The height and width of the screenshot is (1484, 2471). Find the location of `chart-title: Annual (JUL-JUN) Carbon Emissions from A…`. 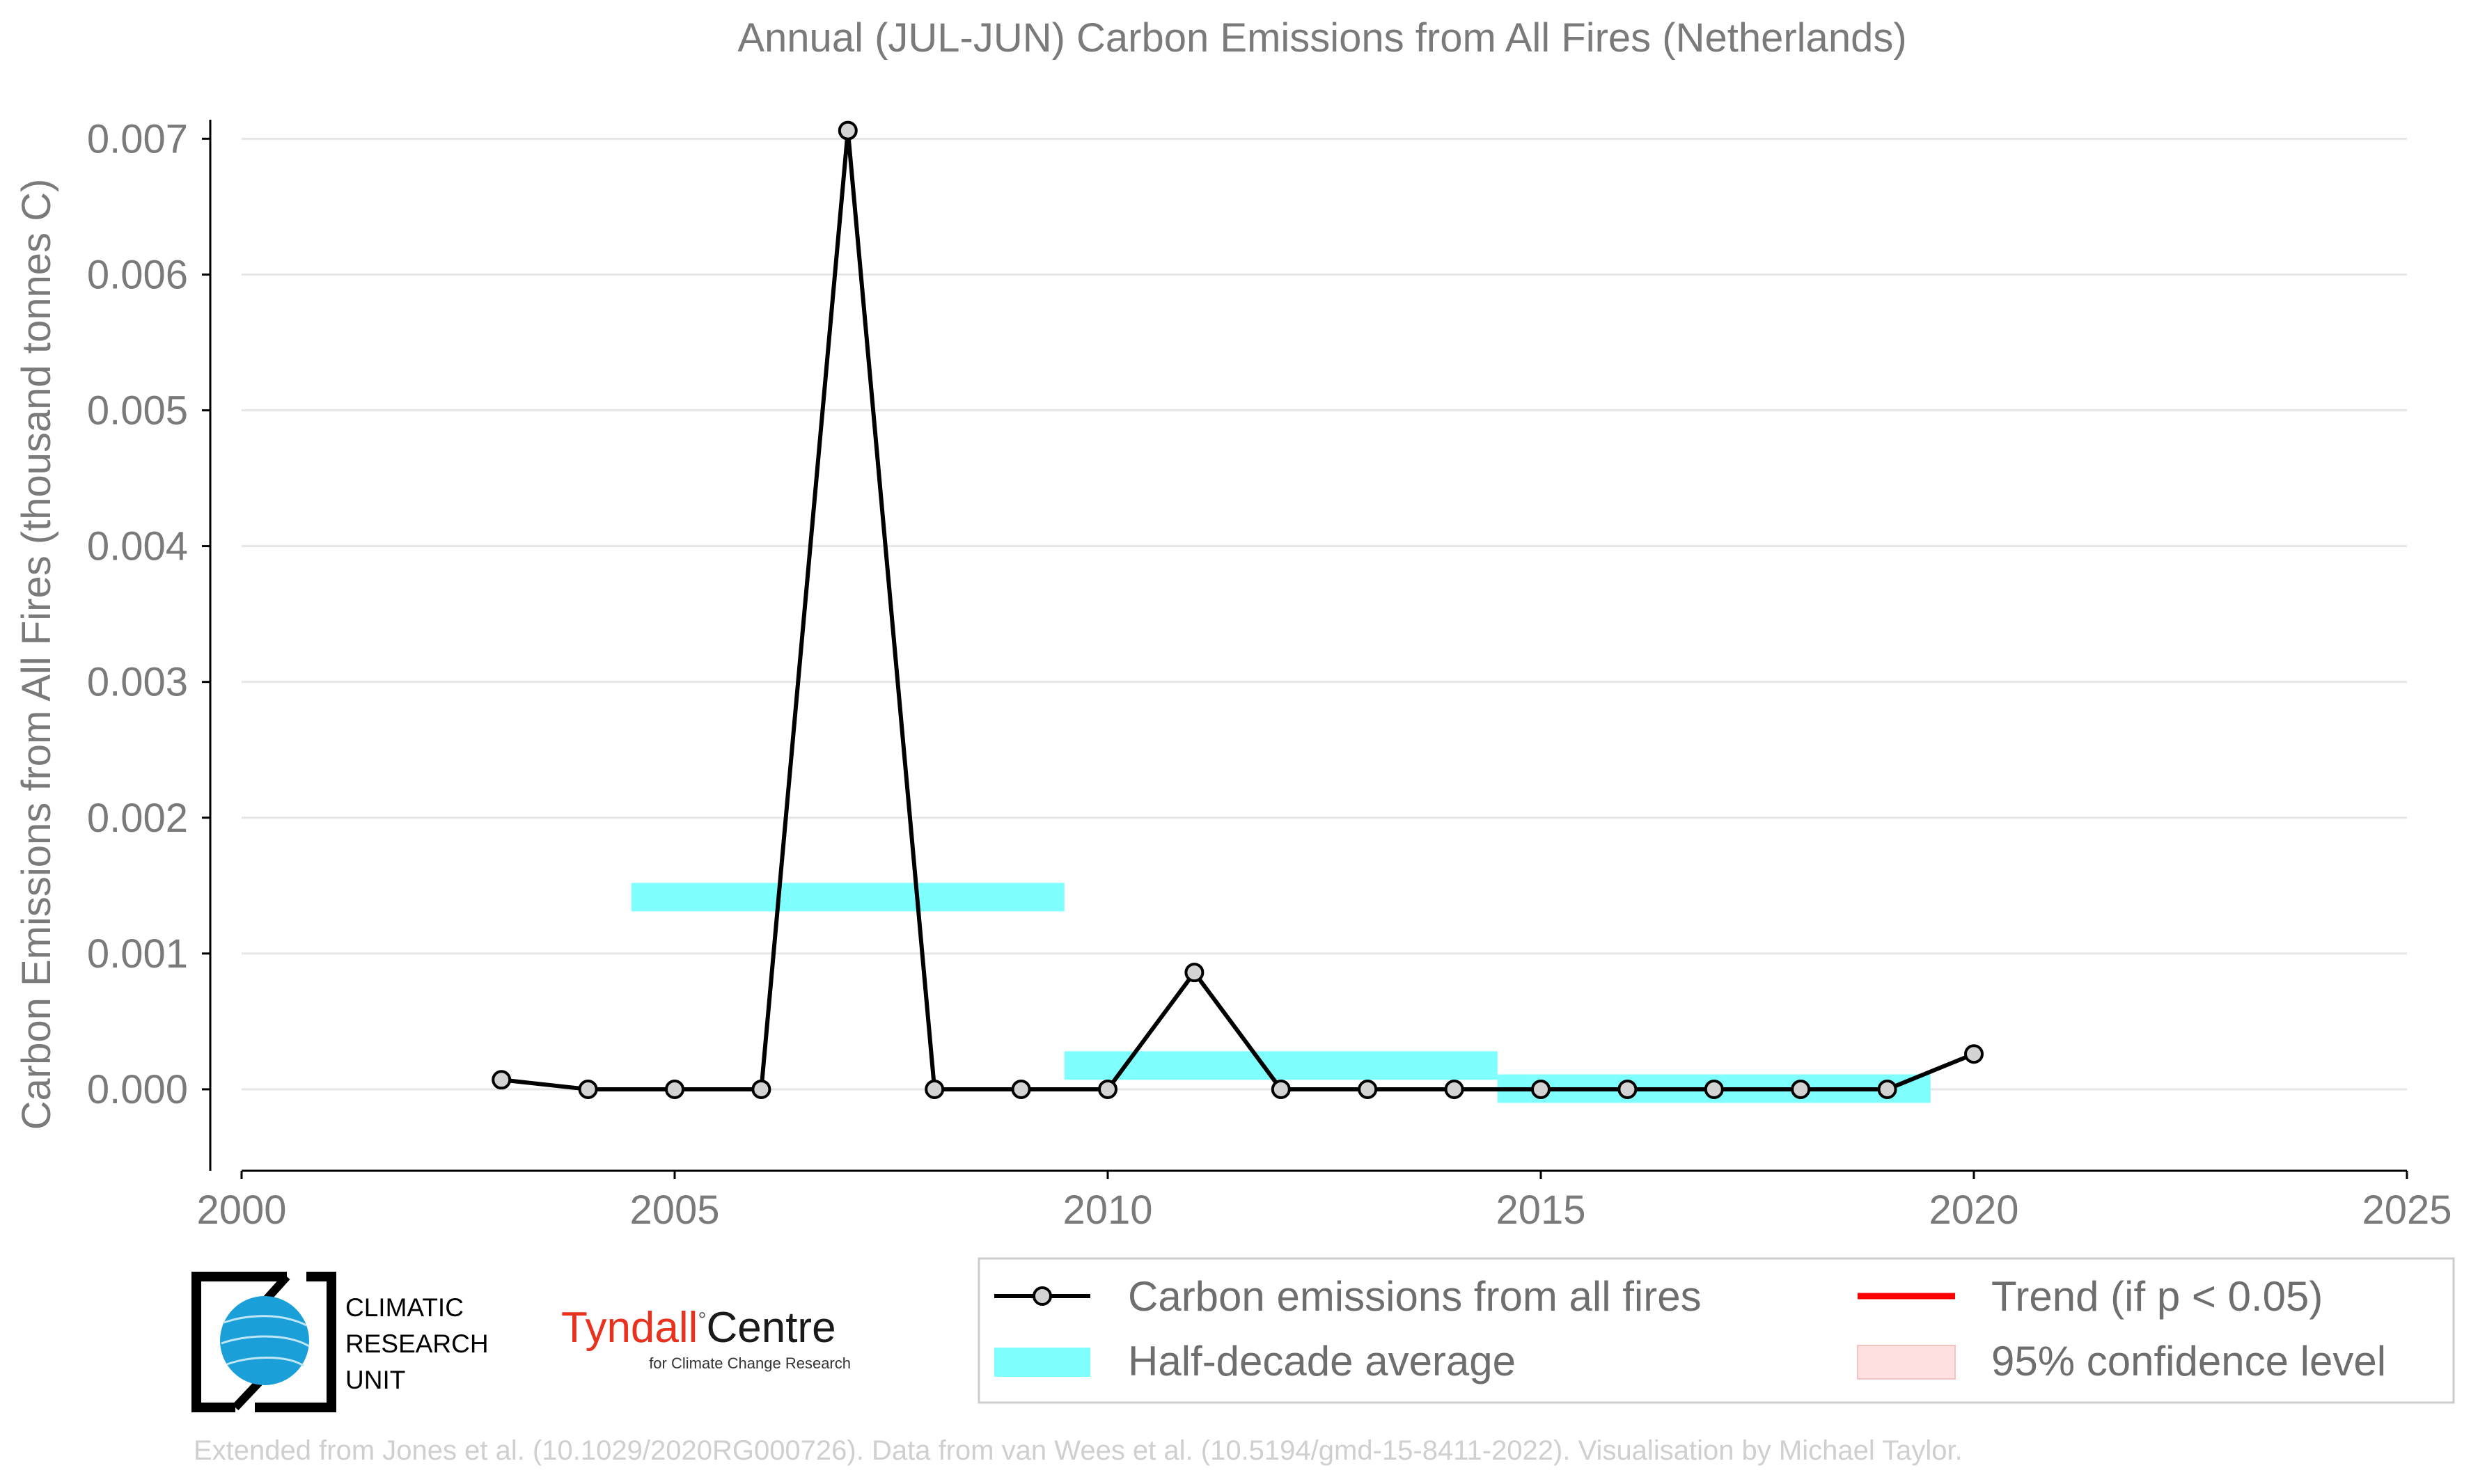

chart-title: Annual (JUL-JUN) Carbon Emissions from A… is located at coordinates (1321, 38).